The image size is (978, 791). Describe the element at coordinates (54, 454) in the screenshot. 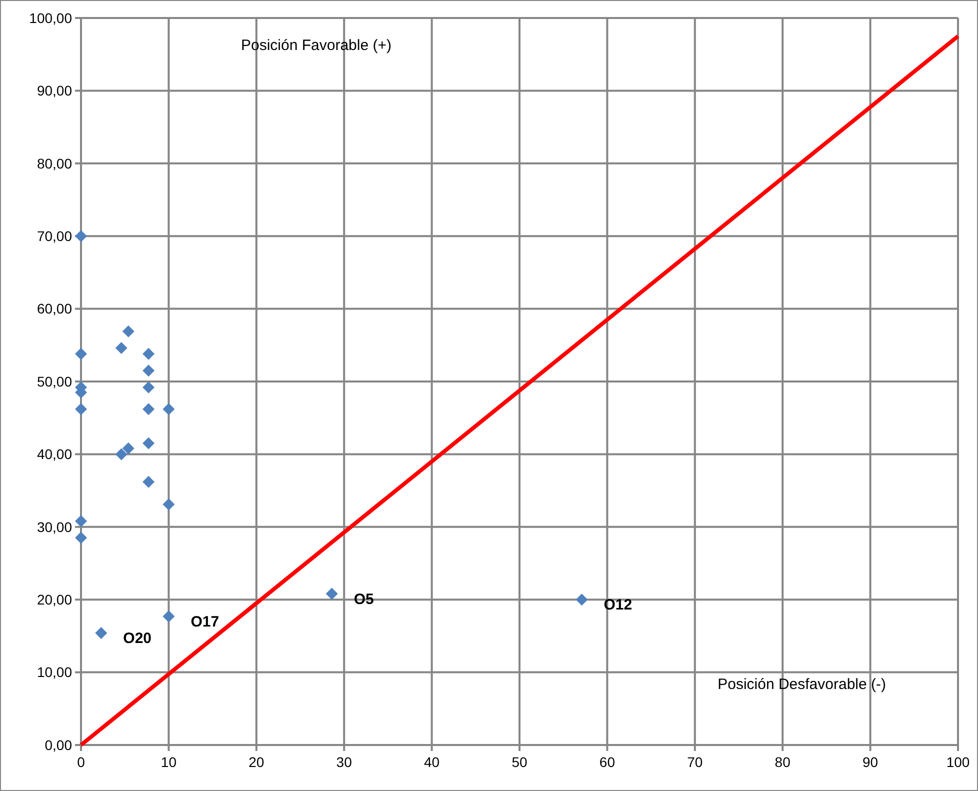

I see `y-tick-label: 40,00` at that location.